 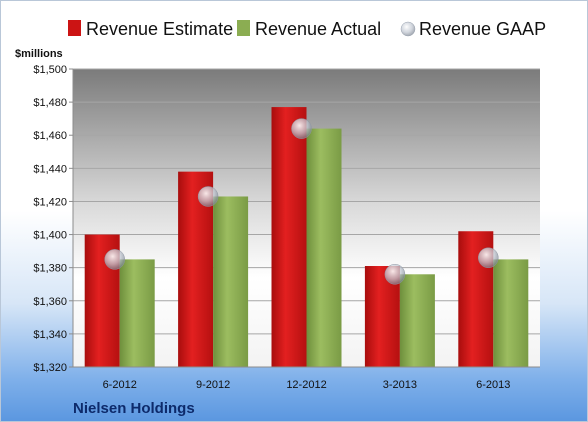 I want to click on x-category-label: 9-2012, so click(x=213, y=385).